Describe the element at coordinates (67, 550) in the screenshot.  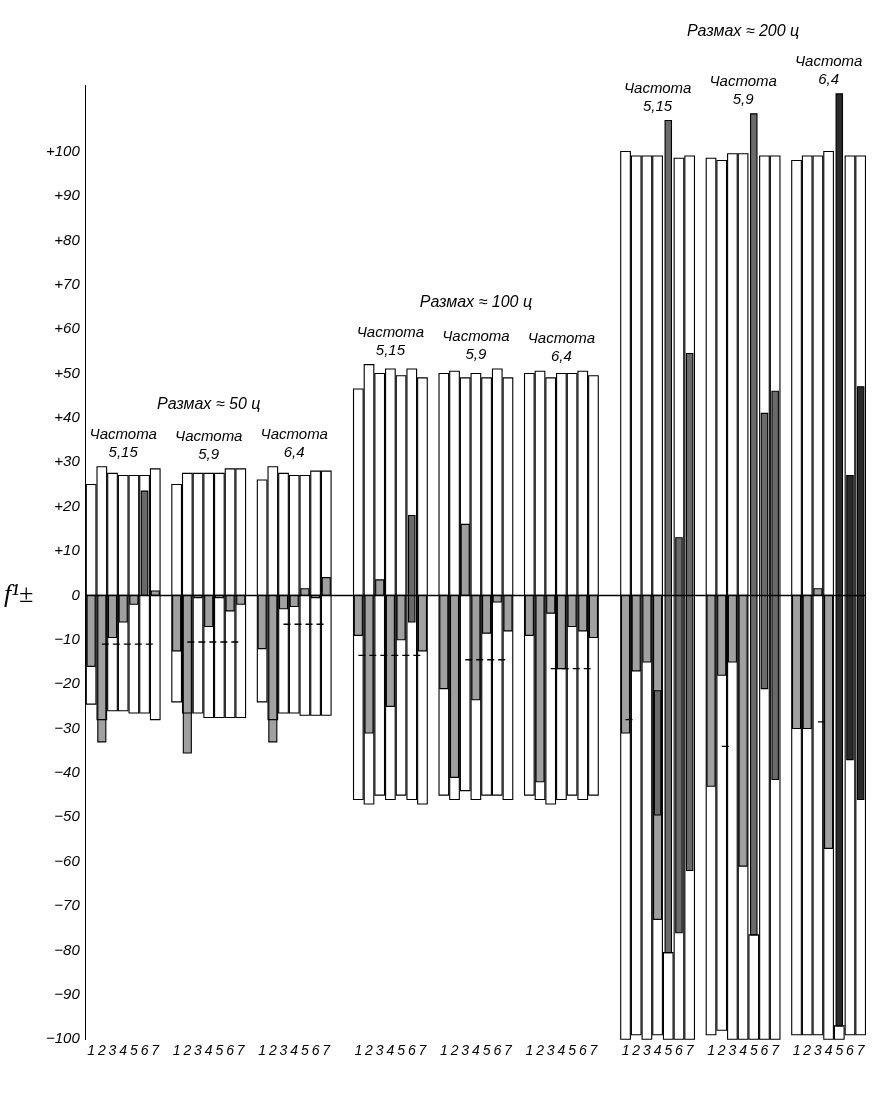
I see `y-tick-label: +10` at that location.